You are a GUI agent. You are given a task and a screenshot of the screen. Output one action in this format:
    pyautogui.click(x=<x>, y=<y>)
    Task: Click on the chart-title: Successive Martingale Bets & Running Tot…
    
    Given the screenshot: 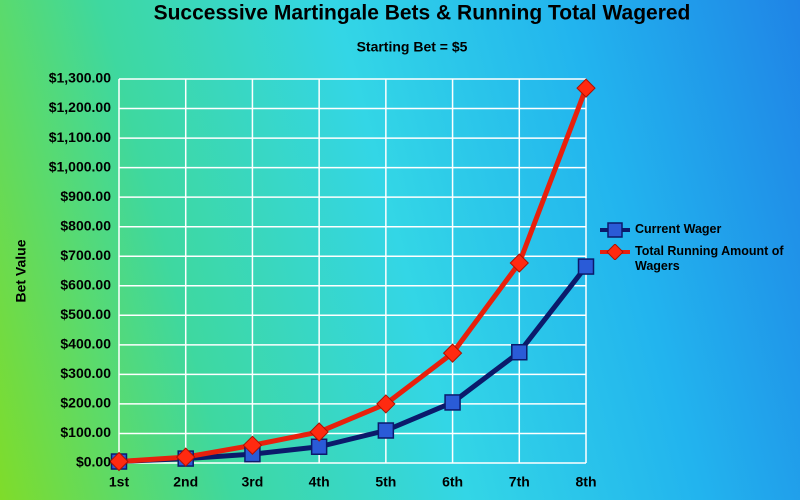 What is the action you would take?
    pyautogui.click(x=422, y=13)
    